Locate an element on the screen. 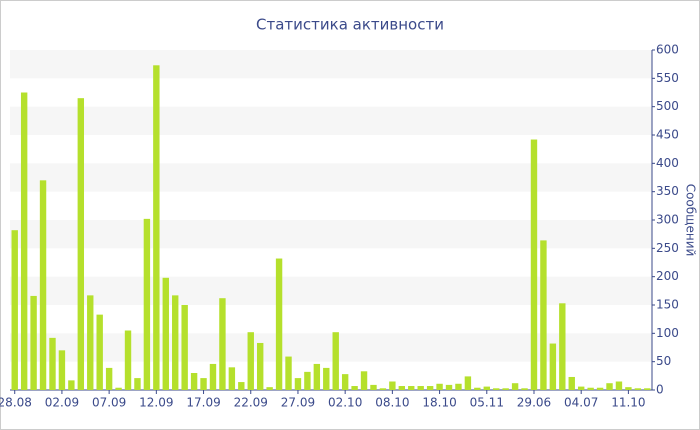 This screenshot has height=430, width=700. y-tick-label: 450 is located at coordinates (667, 135).